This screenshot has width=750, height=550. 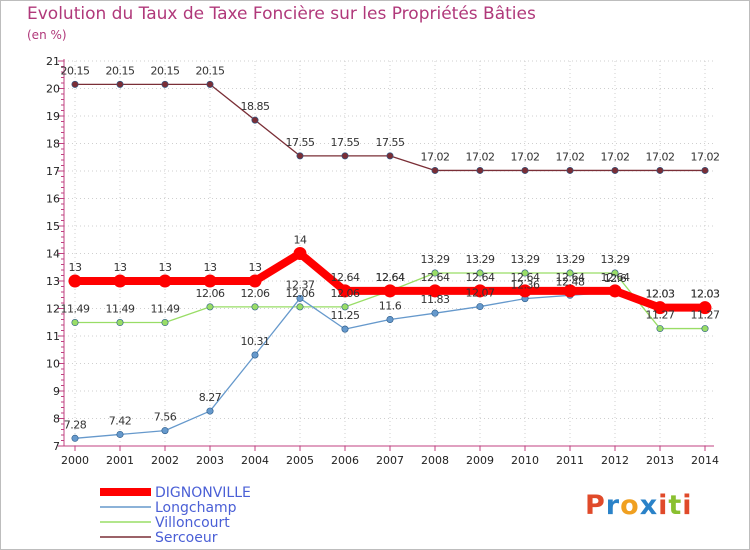 What do you see at coordinates (660, 294) in the screenshot?
I see `data-label: 12.03` at bounding box center [660, 294].